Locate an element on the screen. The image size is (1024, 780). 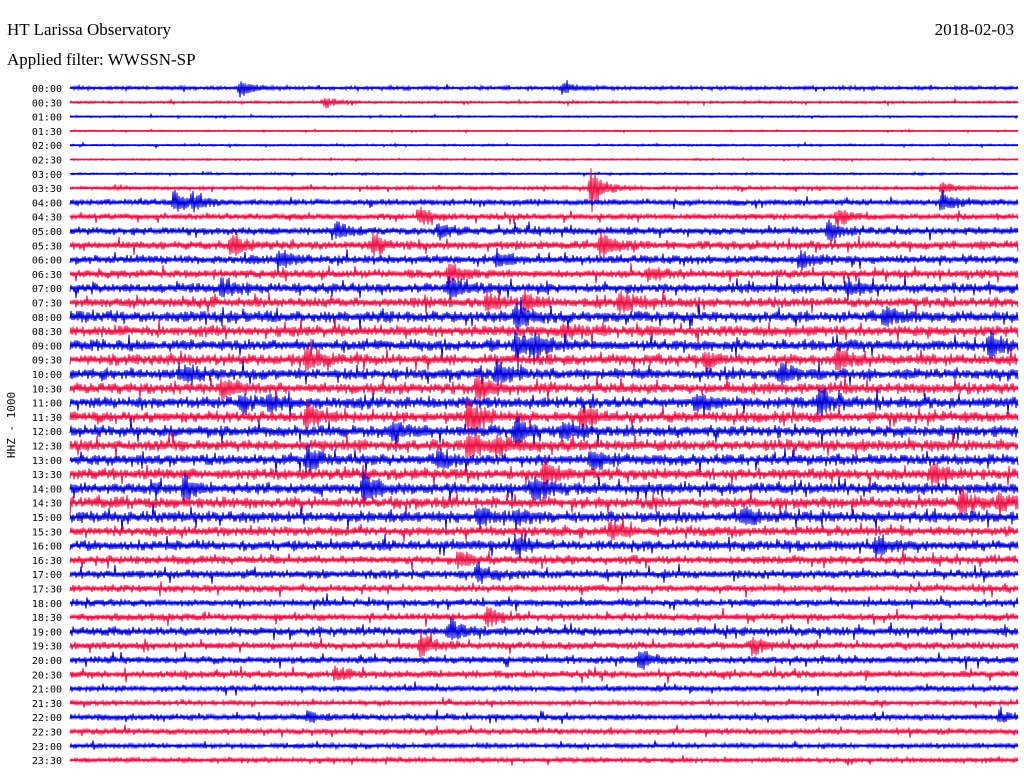
row-time-label: 04:30 is located at coordinates (47, 218).